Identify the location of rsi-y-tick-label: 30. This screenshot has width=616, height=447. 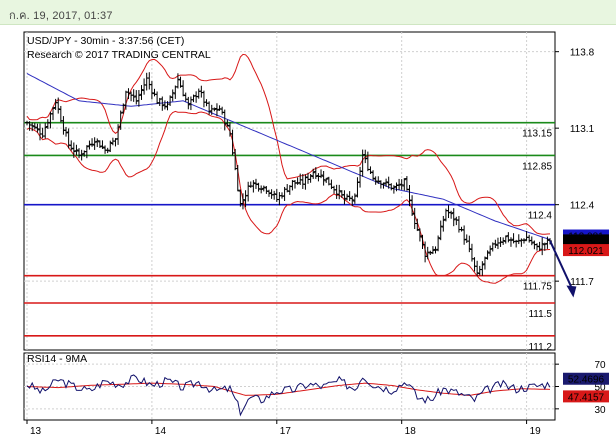
(600, 410).